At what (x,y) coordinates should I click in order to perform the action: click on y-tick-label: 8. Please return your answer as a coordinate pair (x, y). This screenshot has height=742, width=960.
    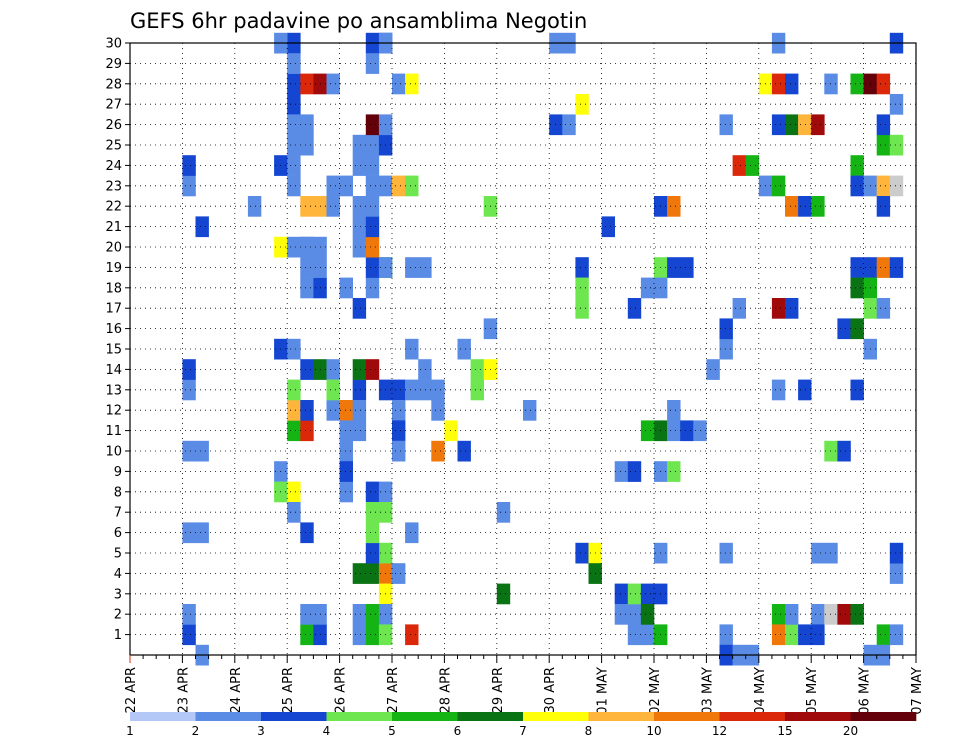
    Looking at the image, I should click on (118, 492).